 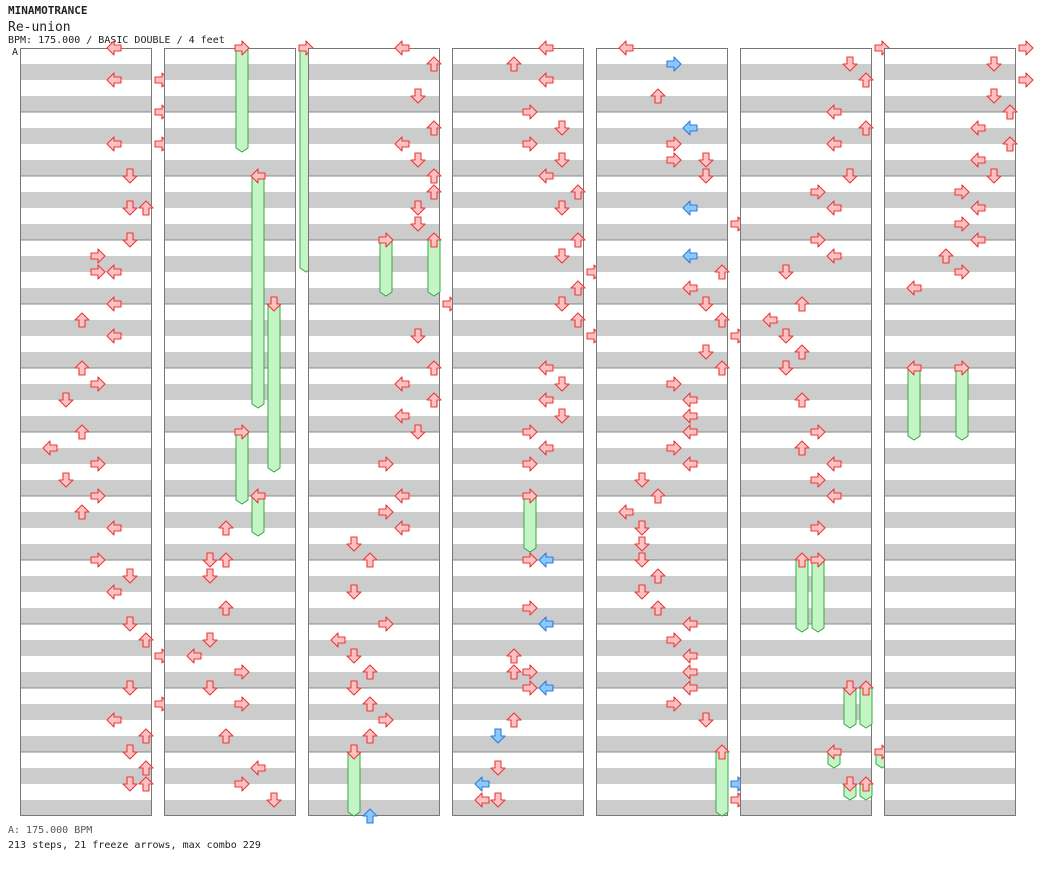 I want to click on chart-column, so click(x=959, y=428).